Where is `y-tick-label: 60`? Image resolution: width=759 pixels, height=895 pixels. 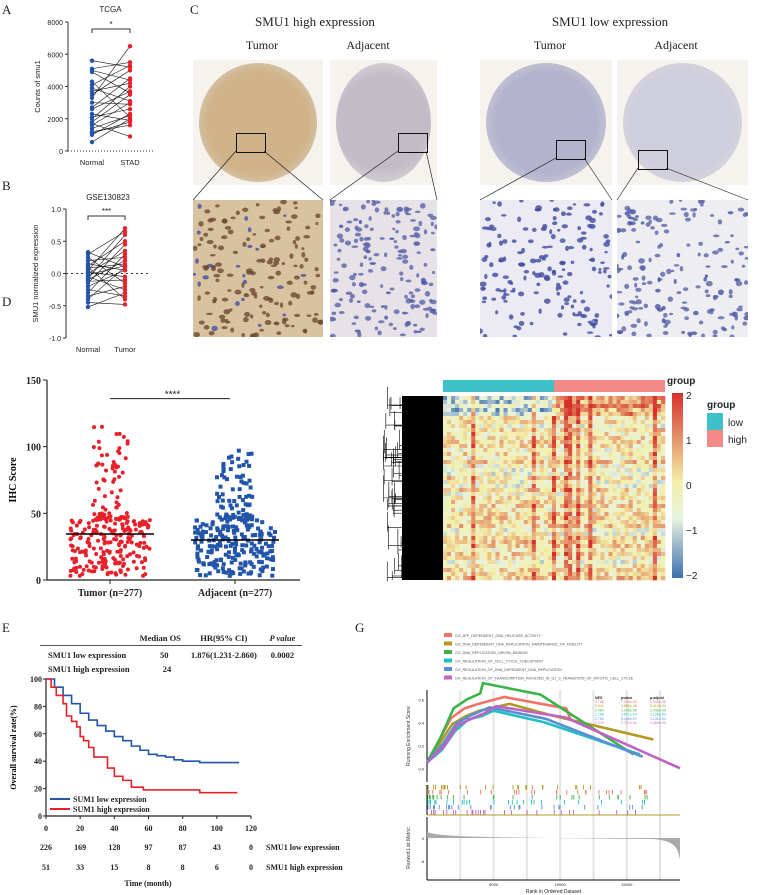
y-tick-label: 60 is located at coordinates (38, 734).